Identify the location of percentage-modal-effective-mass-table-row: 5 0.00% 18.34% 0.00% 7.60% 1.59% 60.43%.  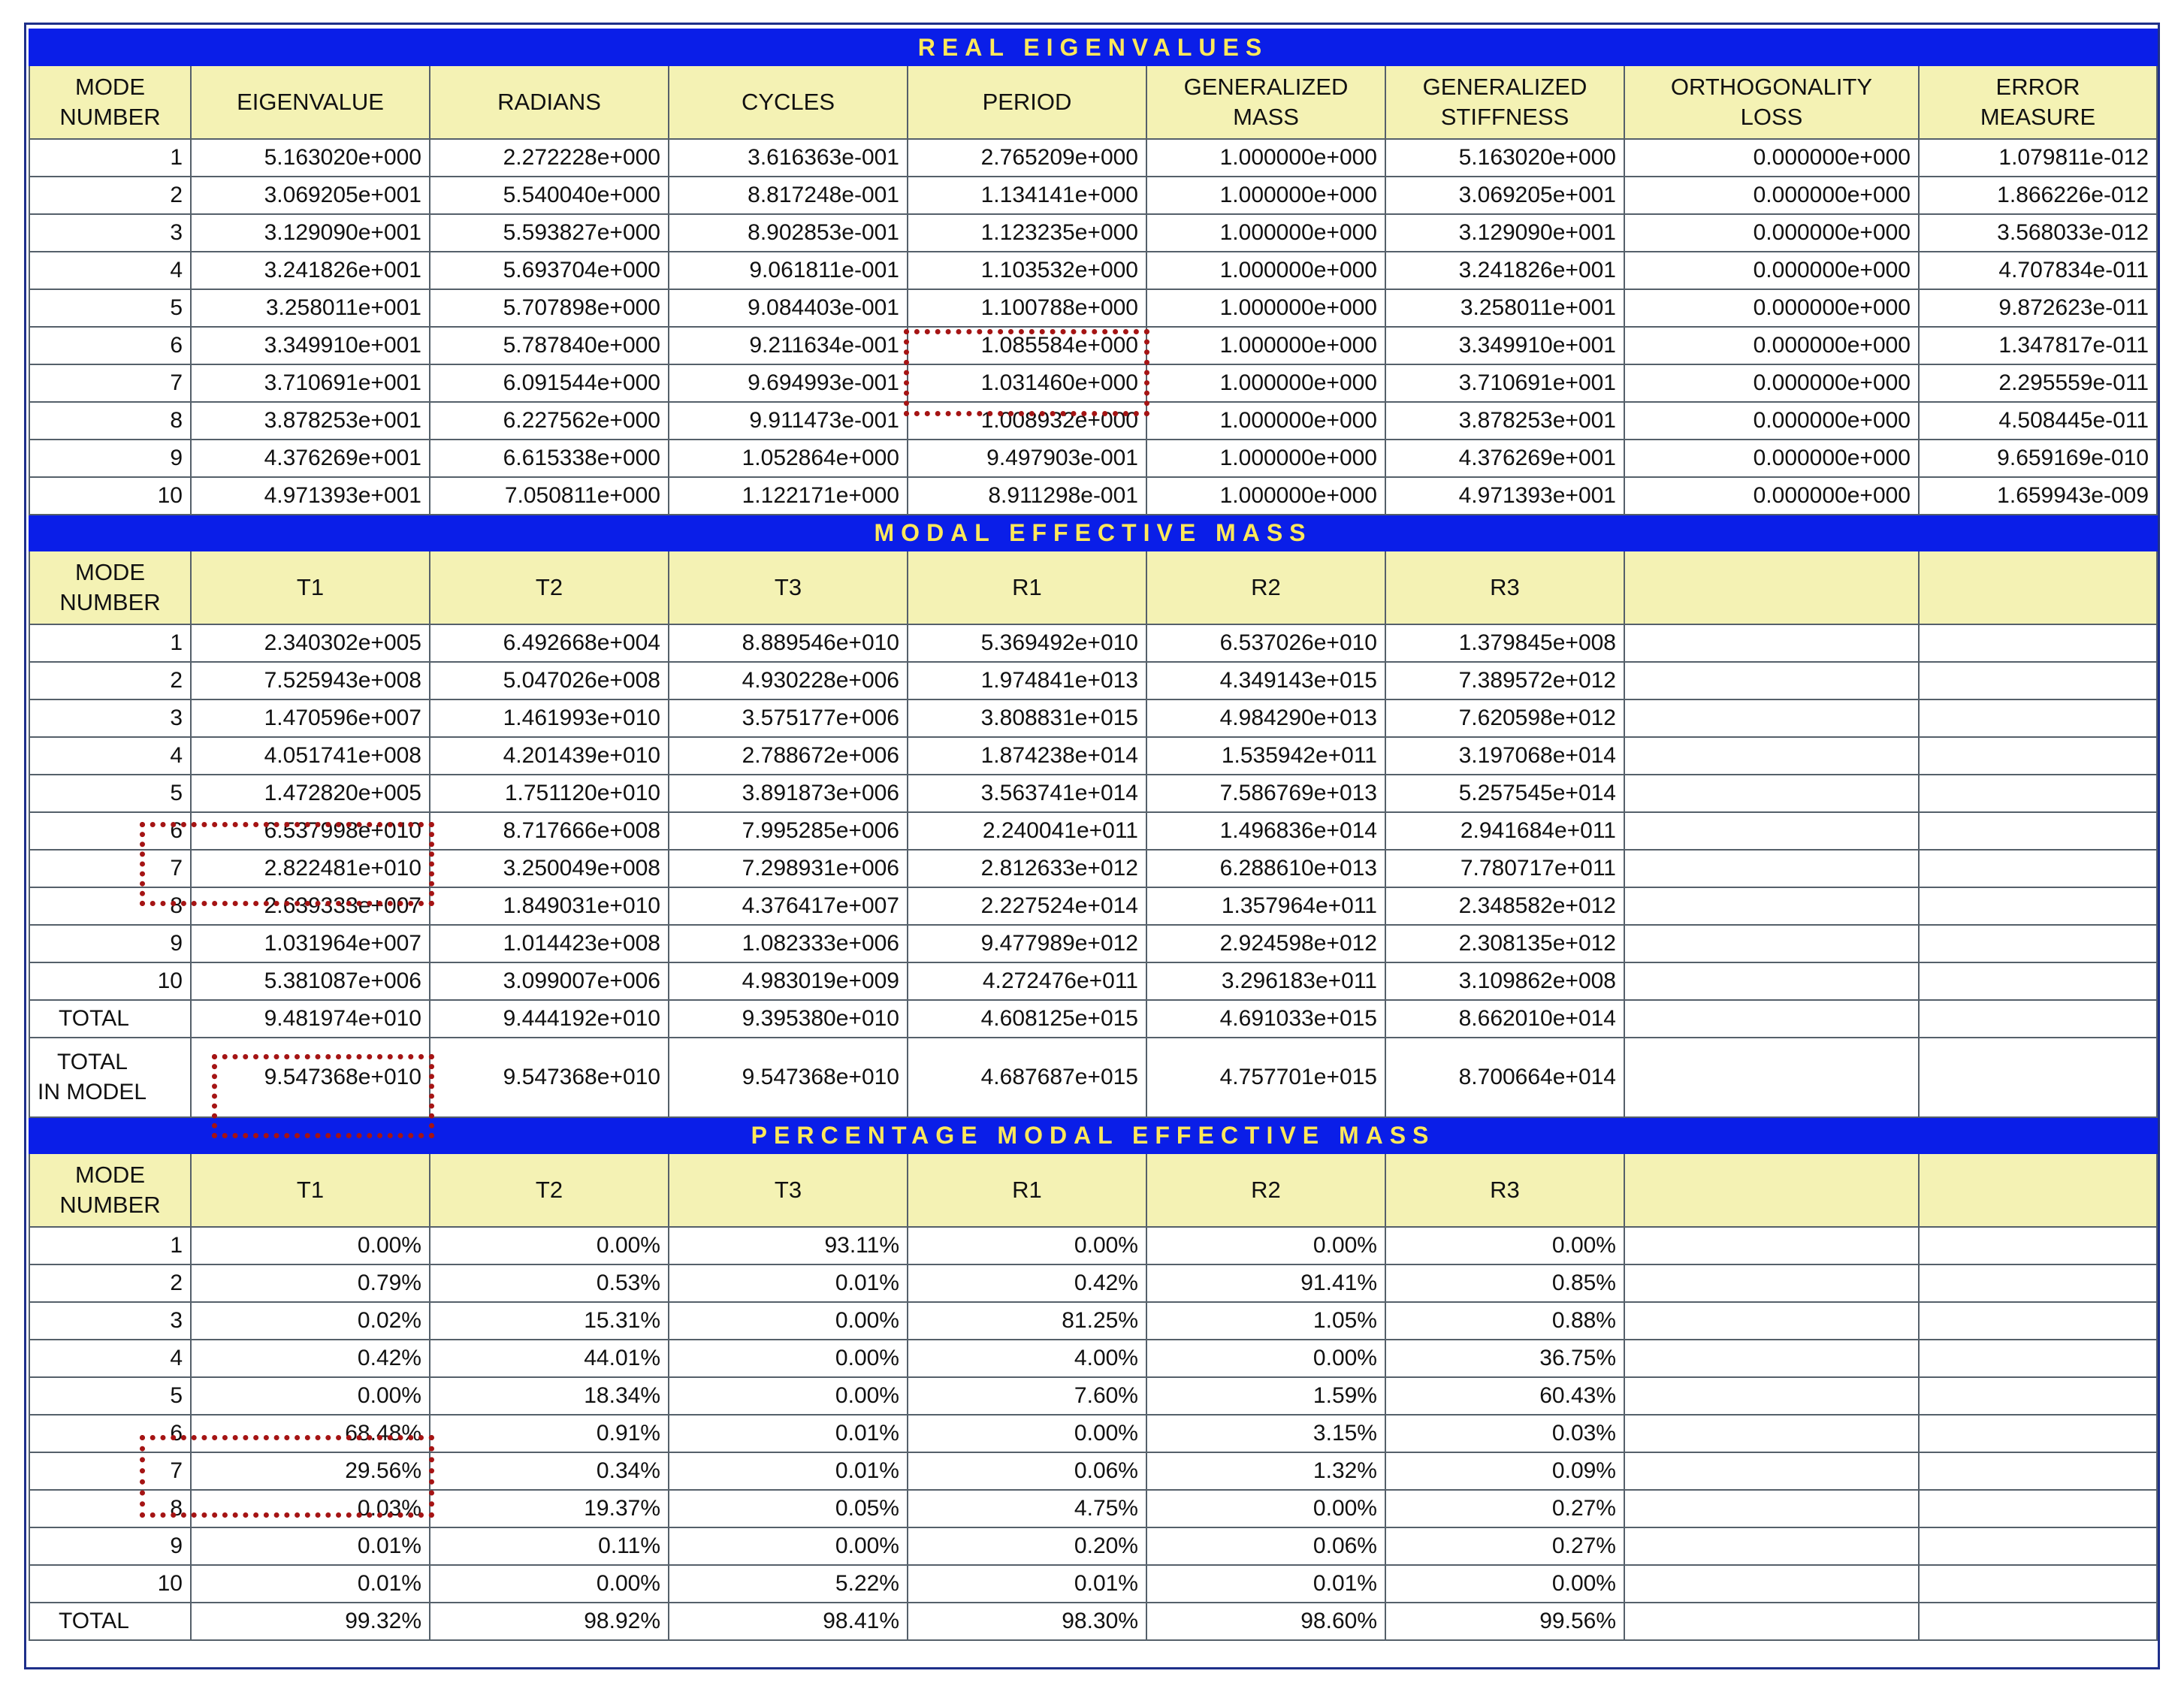
(1093, 1396).